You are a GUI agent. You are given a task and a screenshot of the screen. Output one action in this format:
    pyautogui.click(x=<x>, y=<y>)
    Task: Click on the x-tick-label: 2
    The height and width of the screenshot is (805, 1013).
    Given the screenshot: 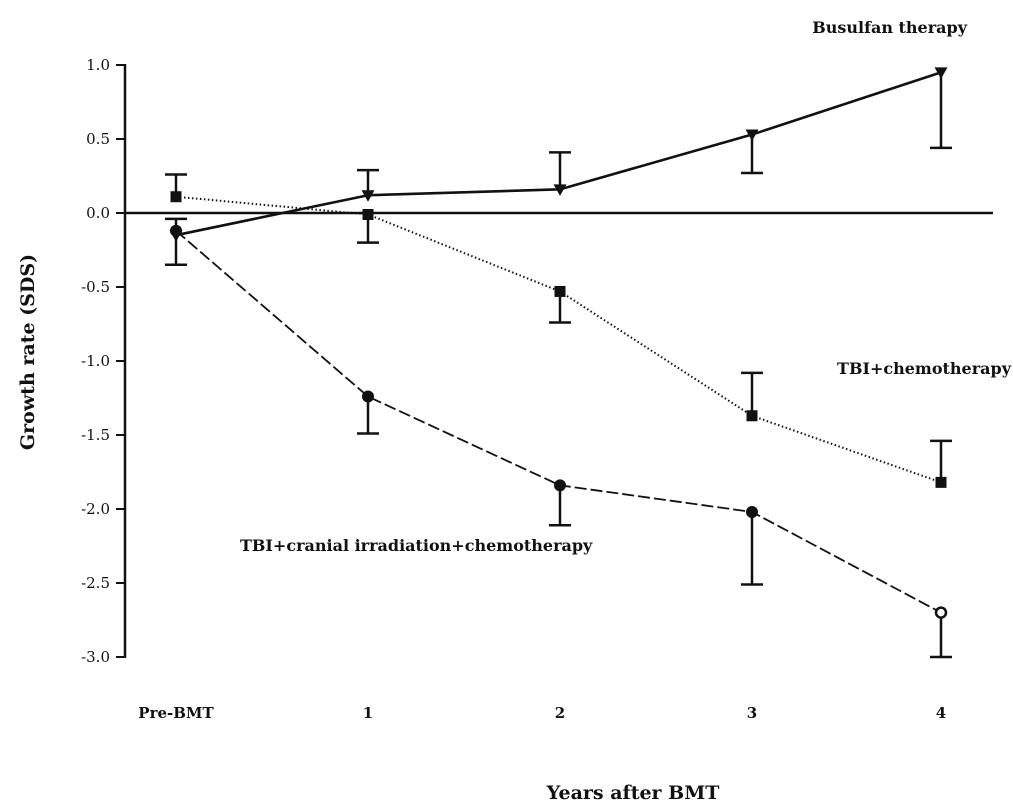 What is the action you would take?
    pyautogui.click(x=560, y=713)
    